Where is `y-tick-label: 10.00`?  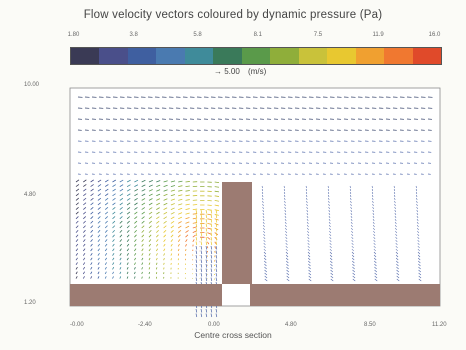
y-tick-label: 10.00 is located at coordinates (32, 85).